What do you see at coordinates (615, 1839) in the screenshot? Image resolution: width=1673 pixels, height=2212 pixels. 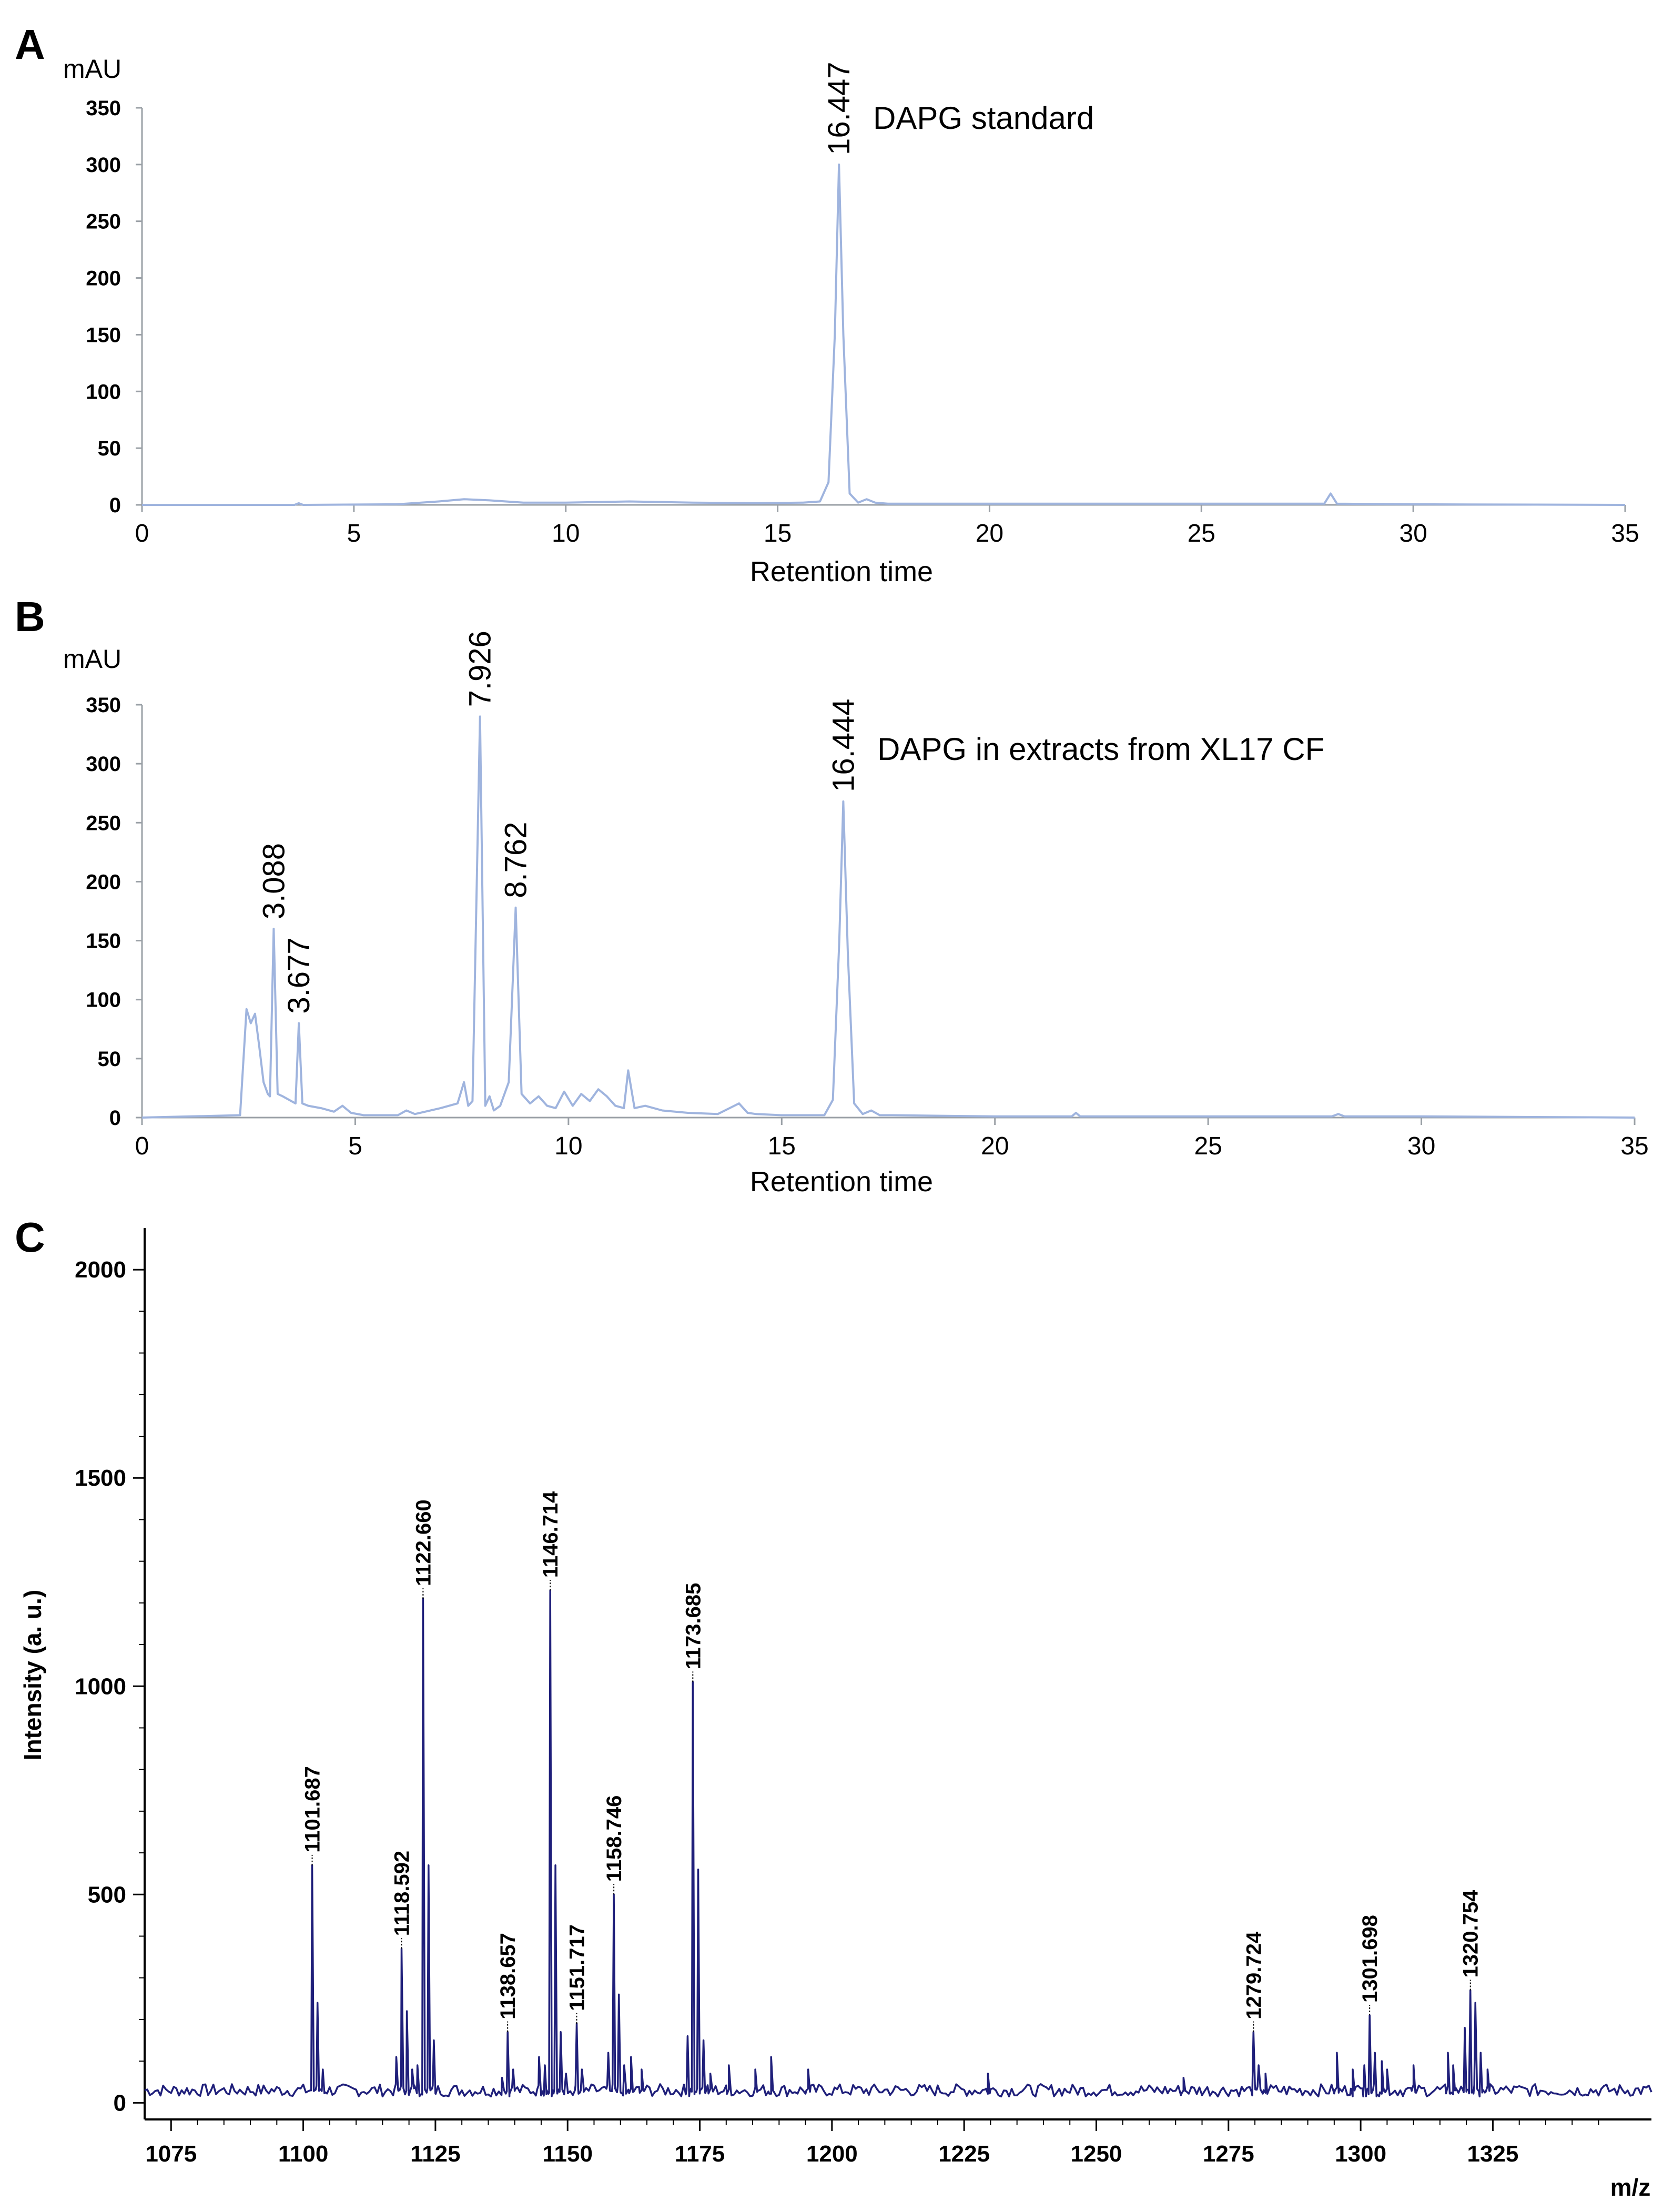 I see `peak-label: 1158.746` at bounding box center [615, 1839].